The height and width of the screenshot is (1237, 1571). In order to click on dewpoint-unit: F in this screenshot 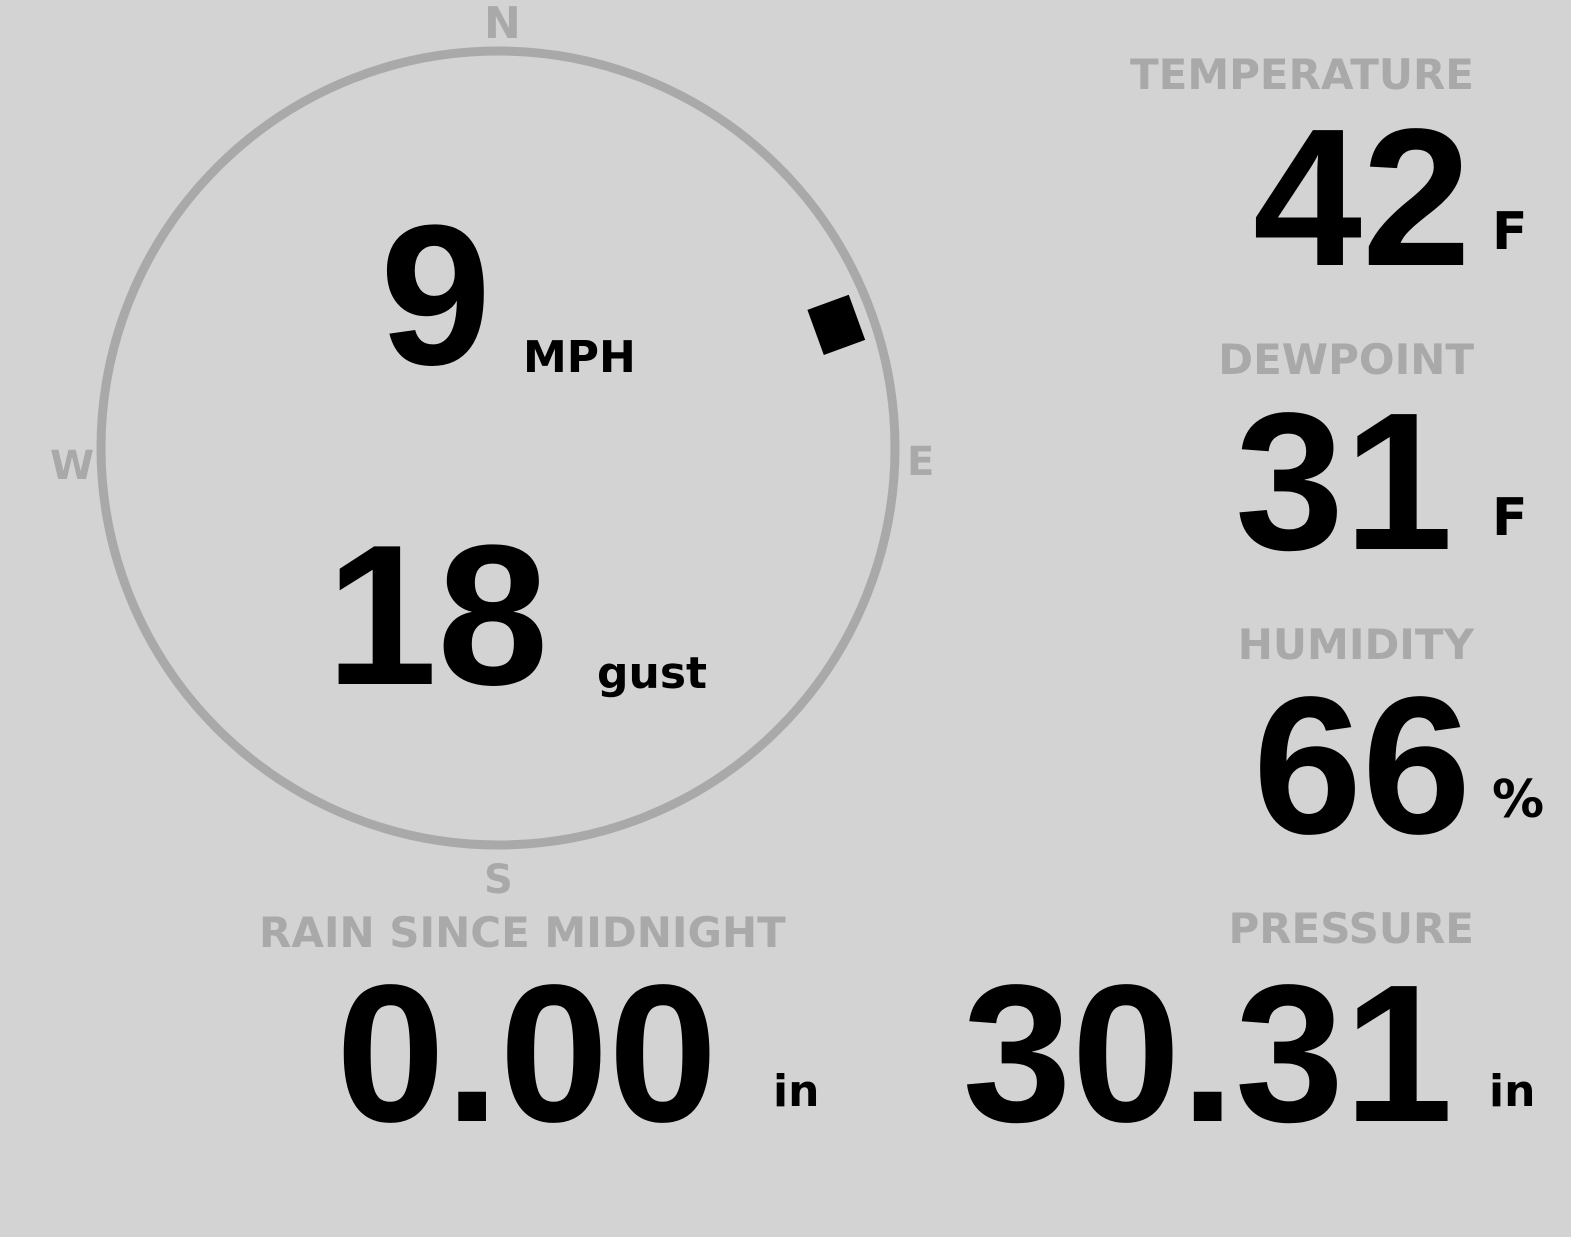, I will do `click(1510, 518)`.